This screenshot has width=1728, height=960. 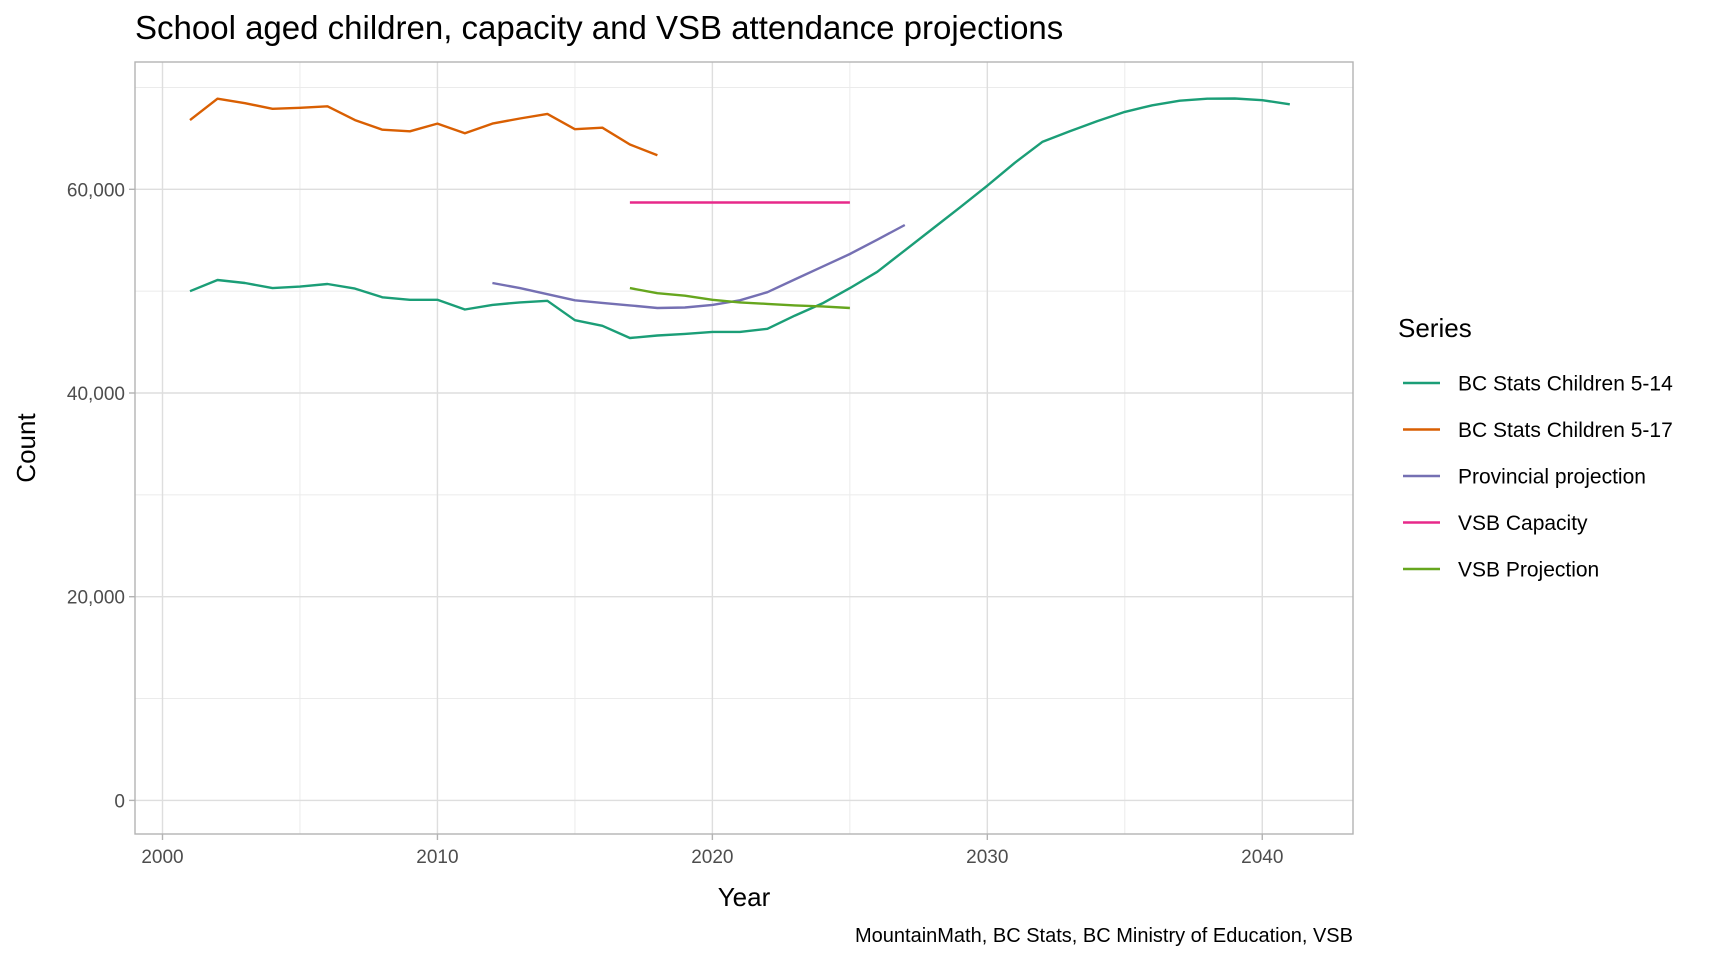 What do you see at coordinates (96, 598) in the screenshot?
I see `y-tick-label: 20,000` at bounding box center [96, 598].